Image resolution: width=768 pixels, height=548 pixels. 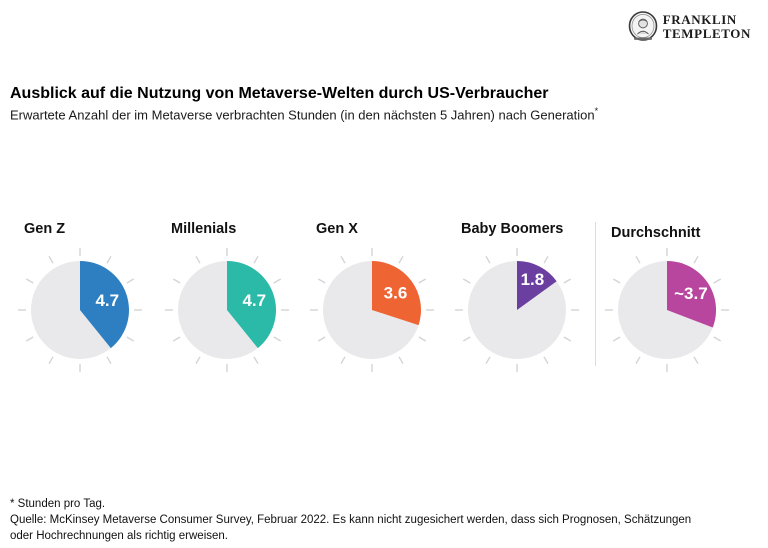 I want to click on generation-label: Gen Z, so click(x=45, y=229).